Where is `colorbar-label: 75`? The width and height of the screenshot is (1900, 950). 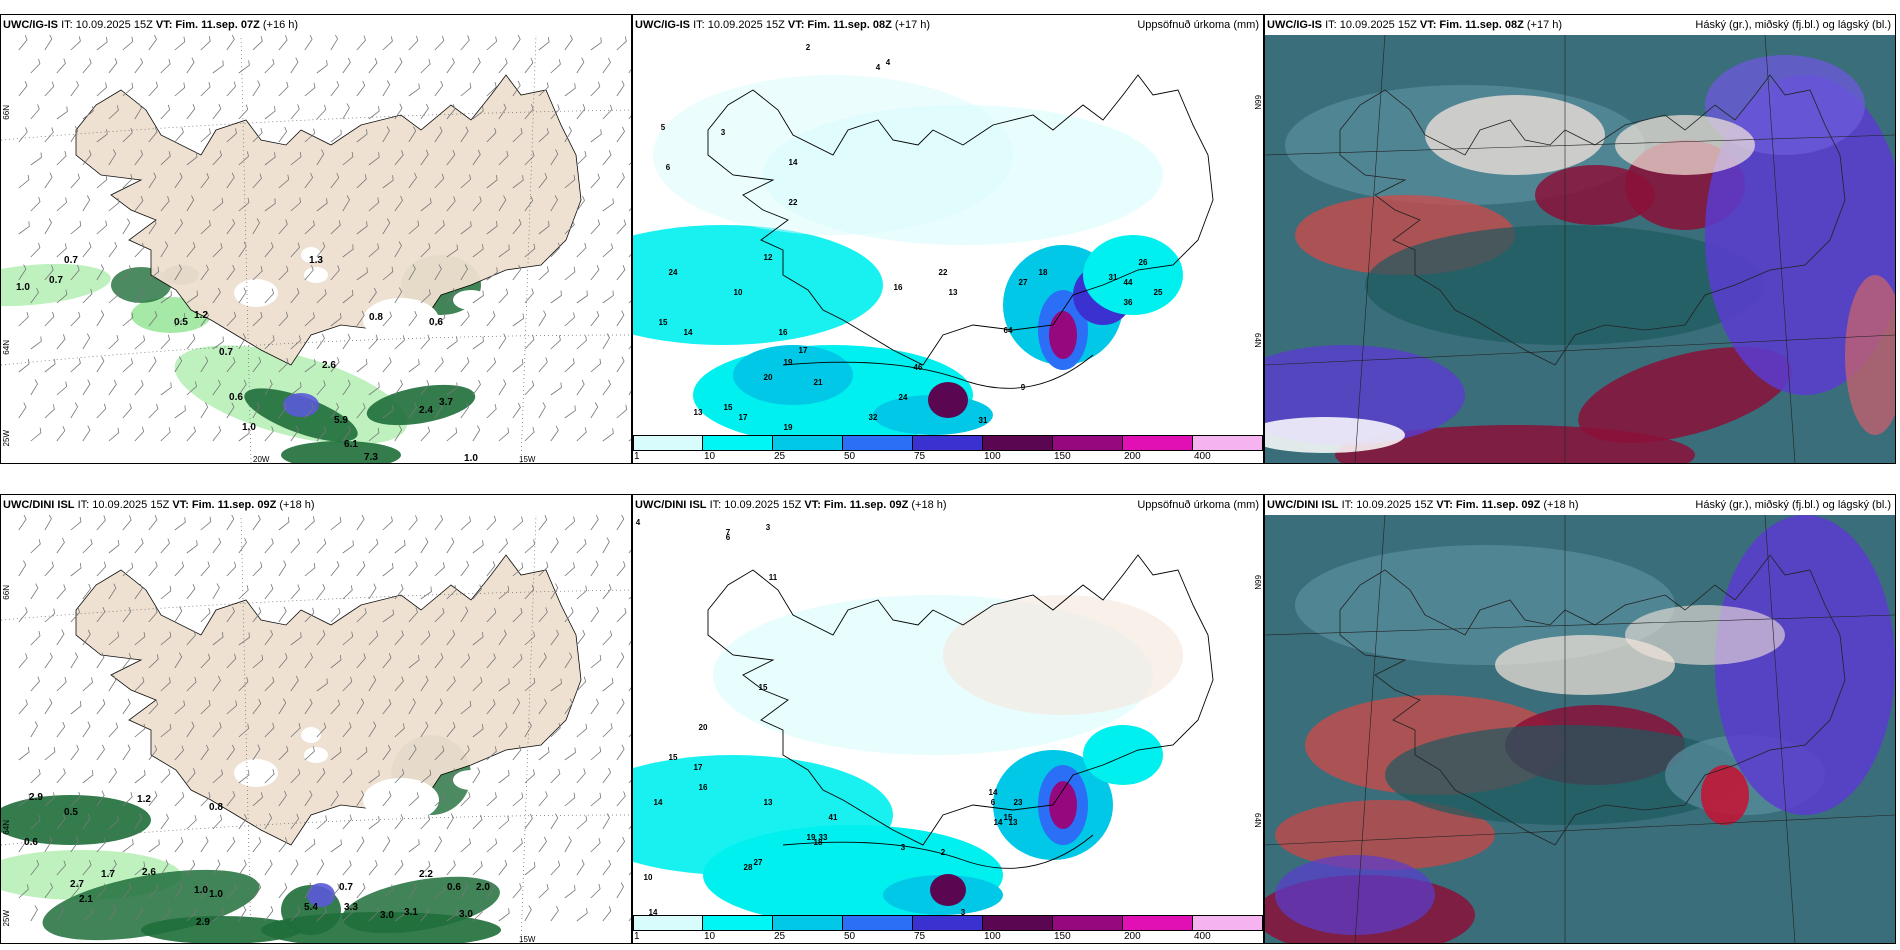
colorbar-label: 75 is located at coordinates (920, 936).